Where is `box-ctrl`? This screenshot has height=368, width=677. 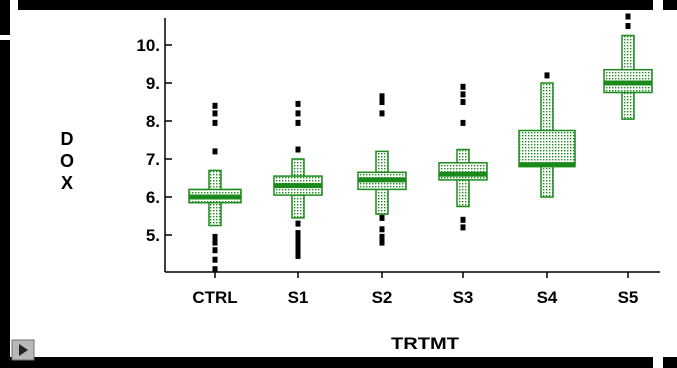
box-ctrl is located at coordinates (215, 187).